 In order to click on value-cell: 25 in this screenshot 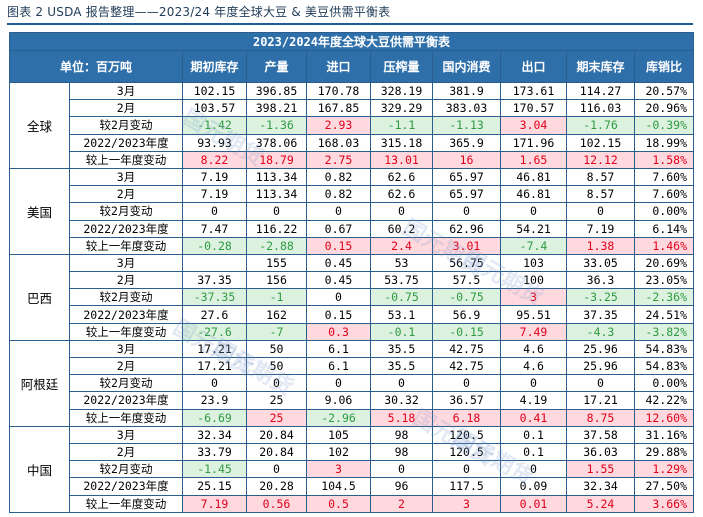, I will do `click(276, 417)`.